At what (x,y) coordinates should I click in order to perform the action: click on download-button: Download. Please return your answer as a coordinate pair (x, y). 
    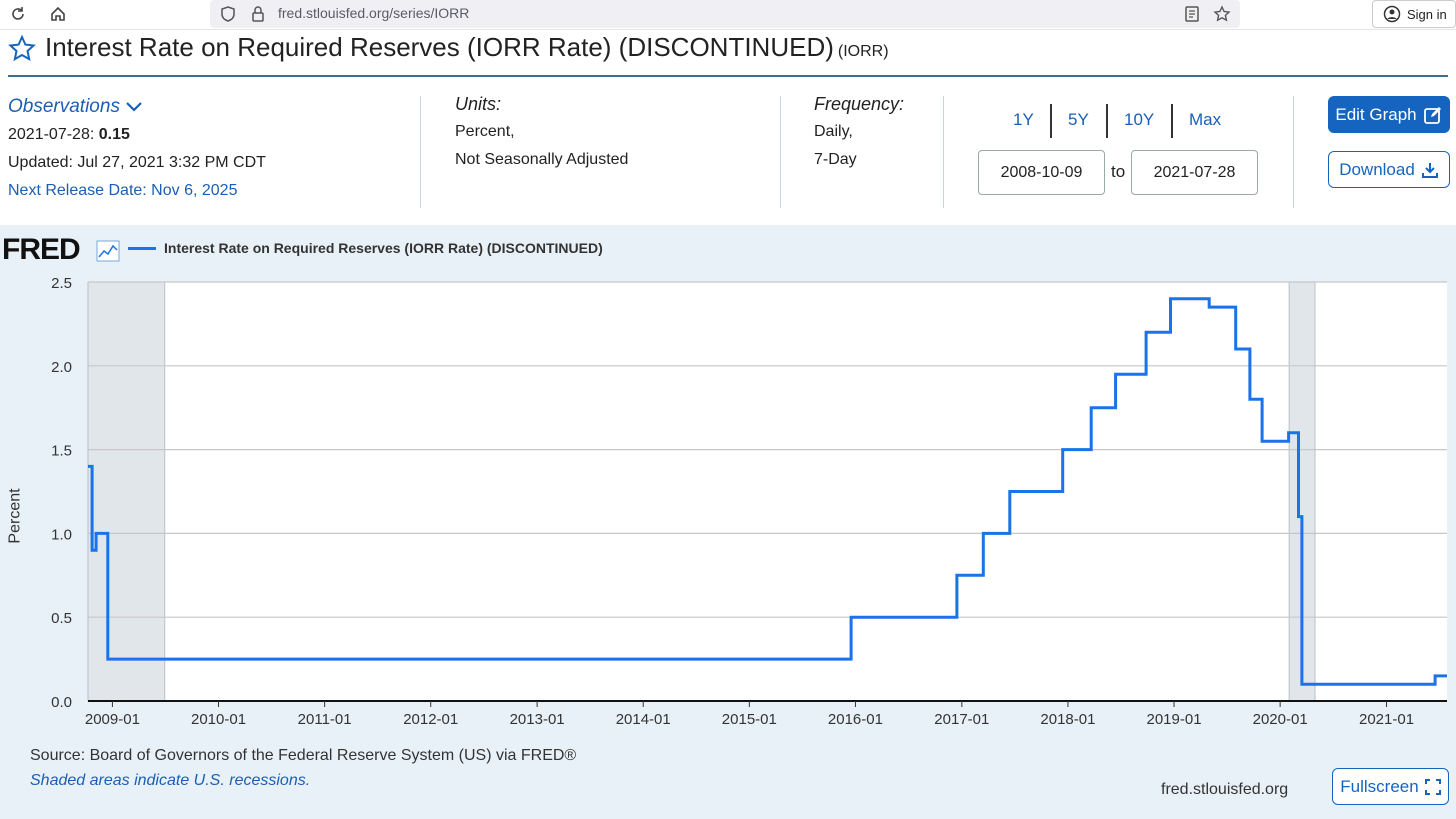
    Looking at the image, I should click on (1389, 169).